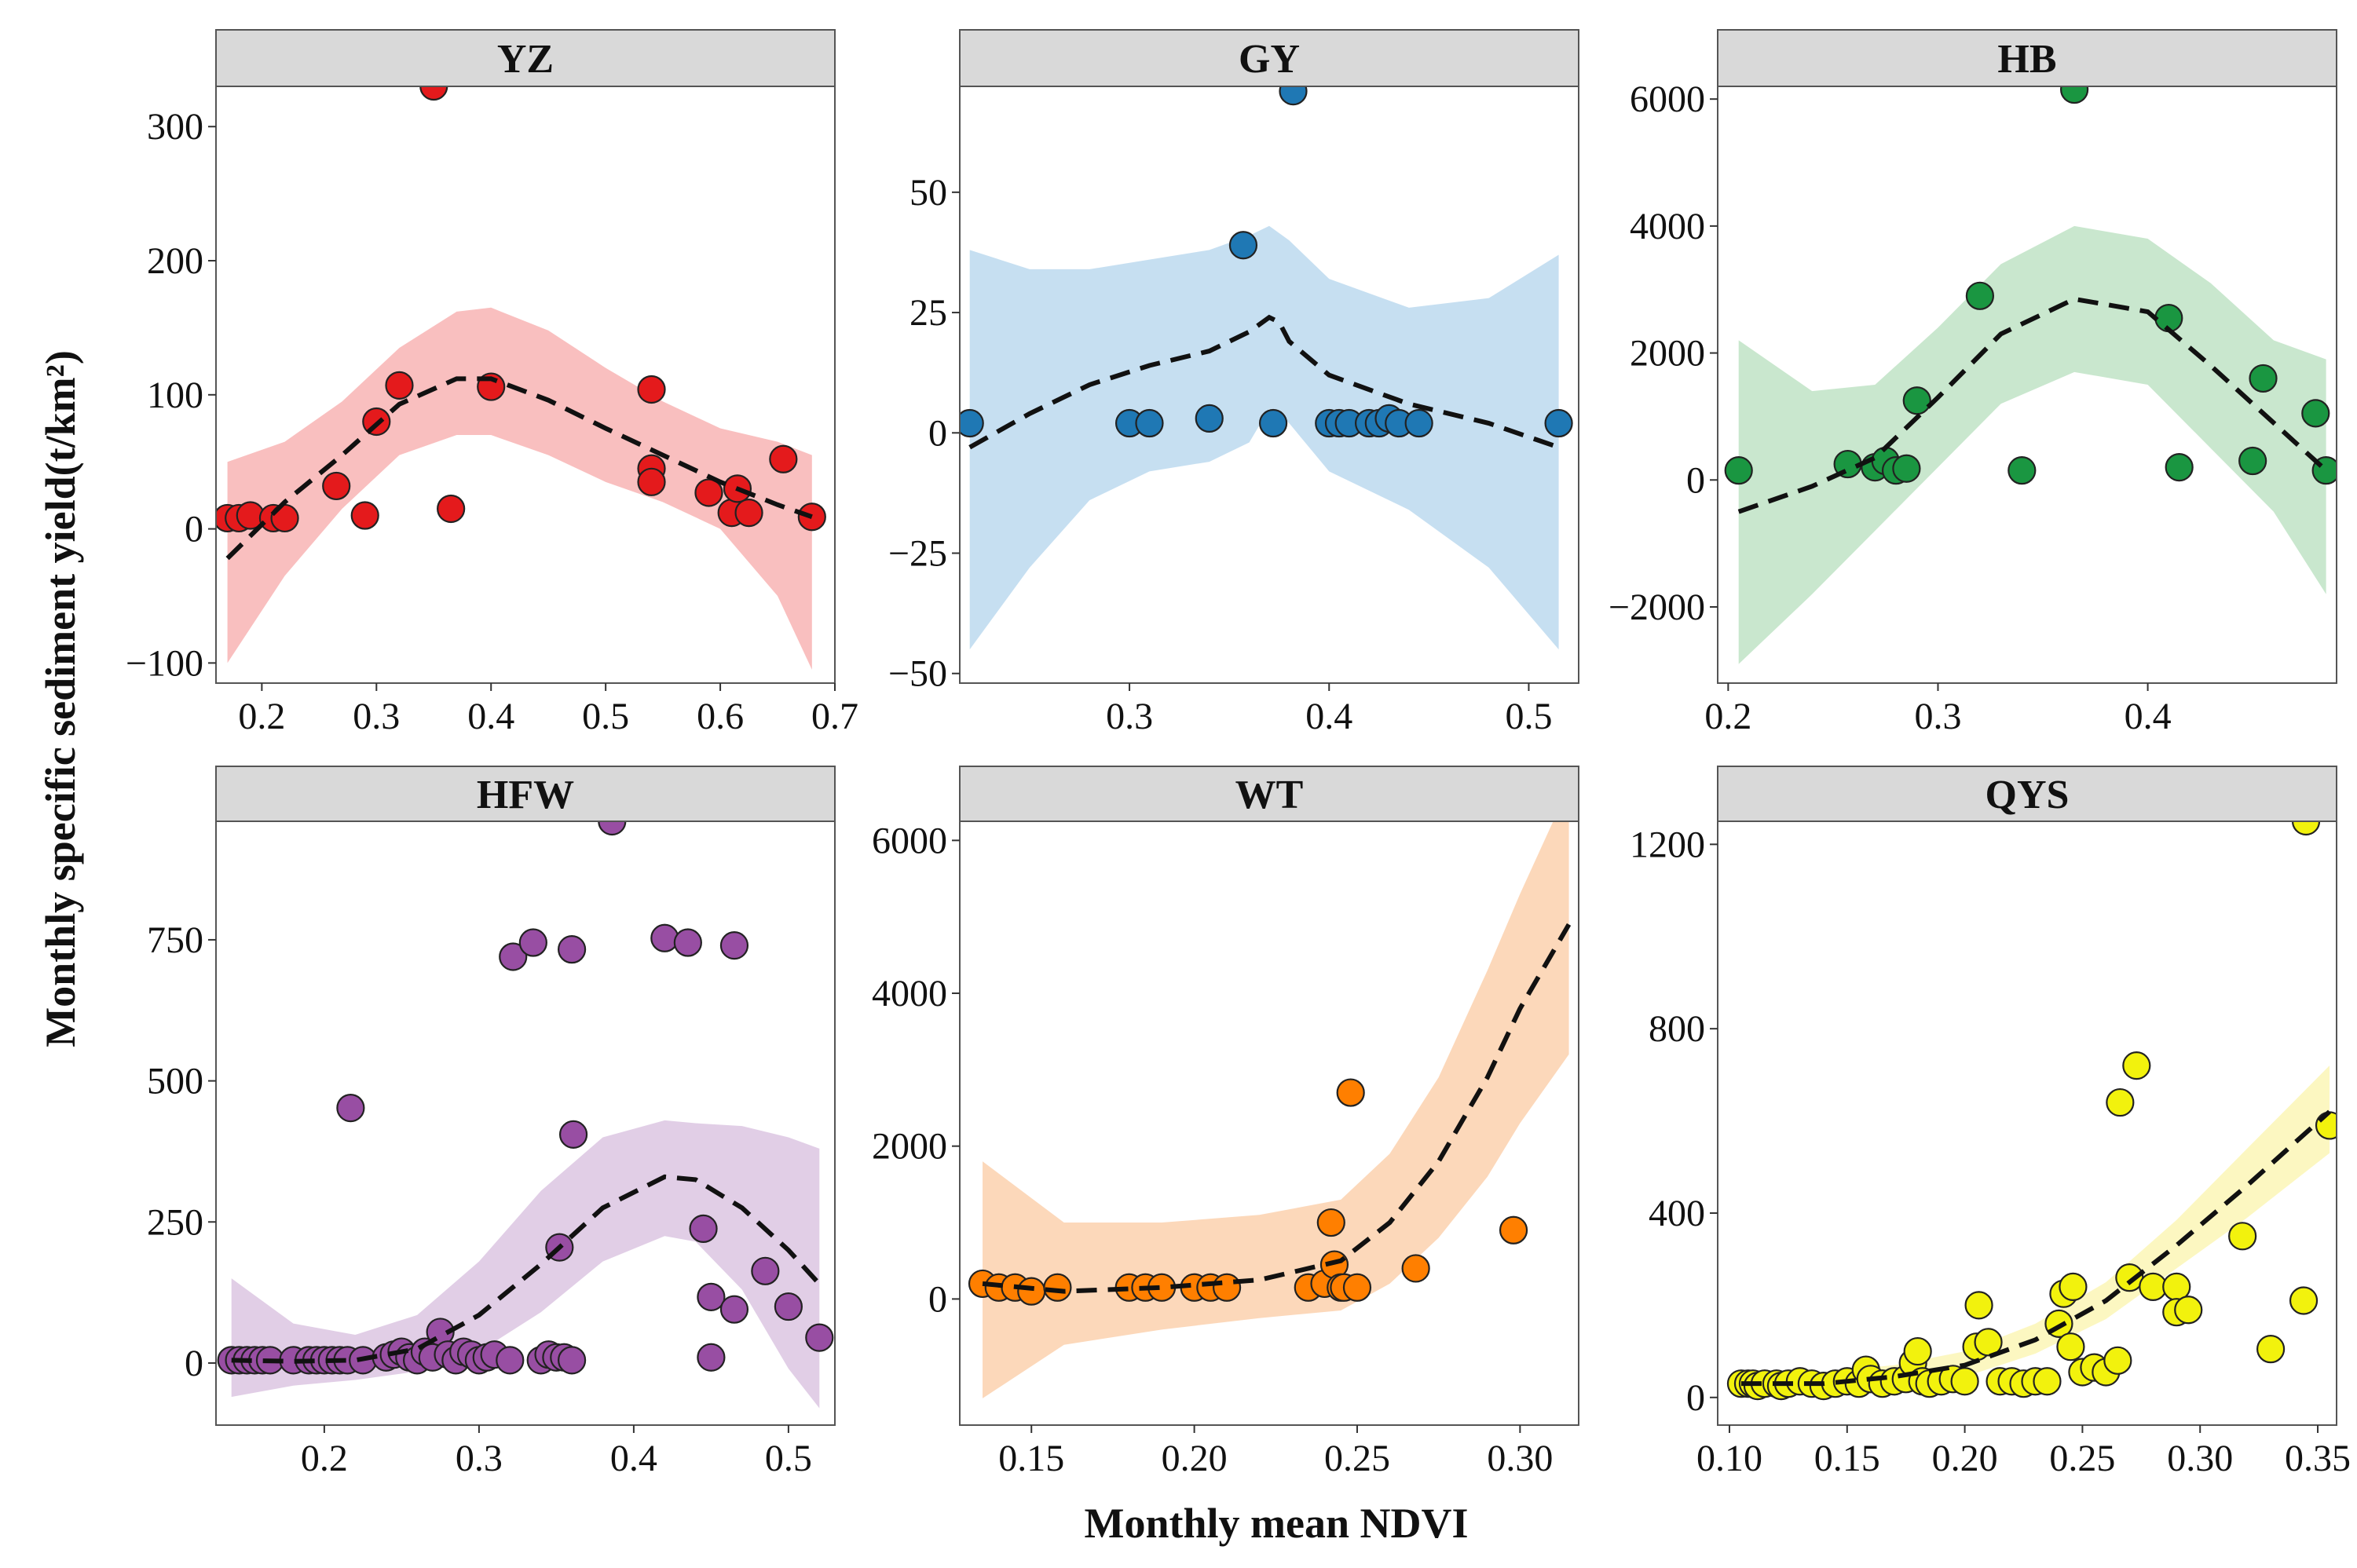 Image resolution: width=2357 pixels, height=1568 pixels. I want to click on panel-hfw-x-tick-label: 0.3, so click(479, 1458).